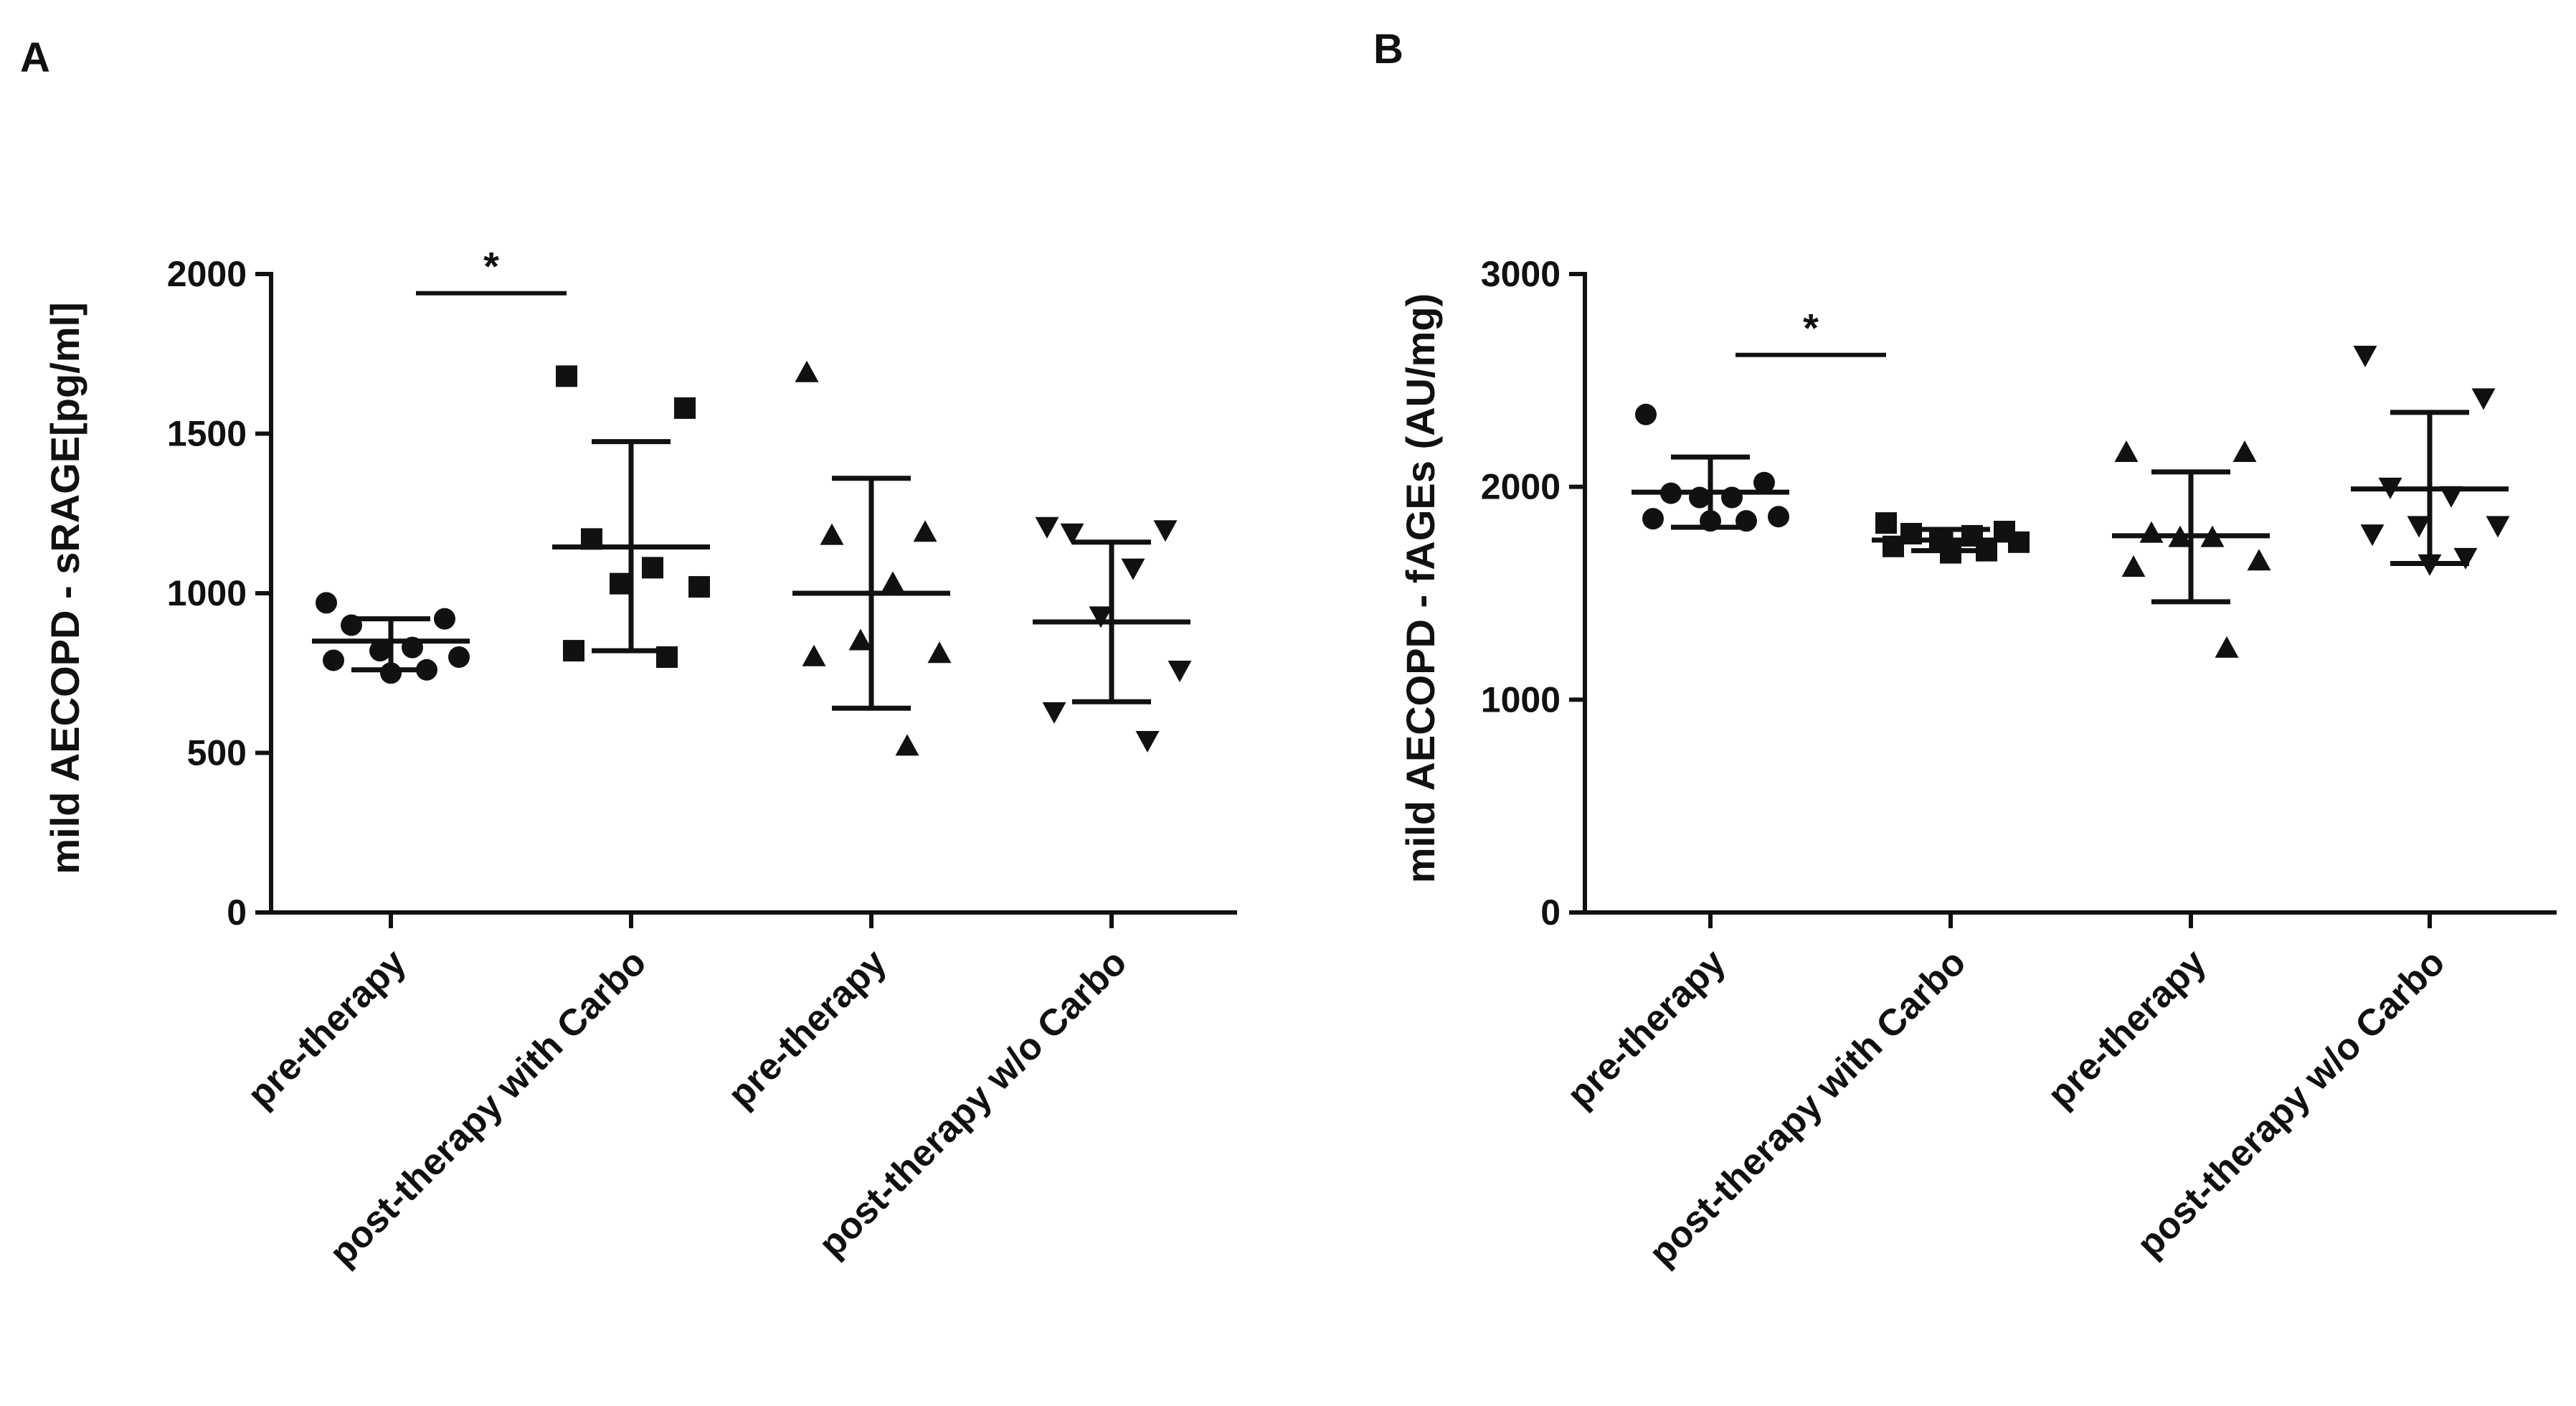 The width and height of the screenshot is (2576, 1406). What do you see at coordinates (1388, 49) in the screenshot?
I see `panel-b-label: B` at bounding box center [1388, 49].